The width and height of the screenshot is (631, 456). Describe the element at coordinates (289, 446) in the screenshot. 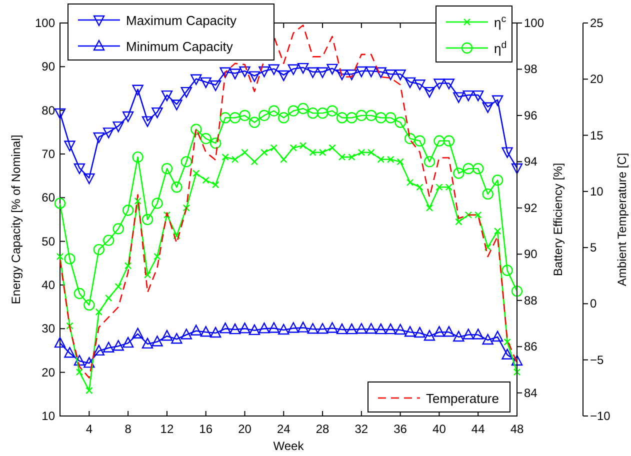

I see `x-axis-title: Week` at that location.